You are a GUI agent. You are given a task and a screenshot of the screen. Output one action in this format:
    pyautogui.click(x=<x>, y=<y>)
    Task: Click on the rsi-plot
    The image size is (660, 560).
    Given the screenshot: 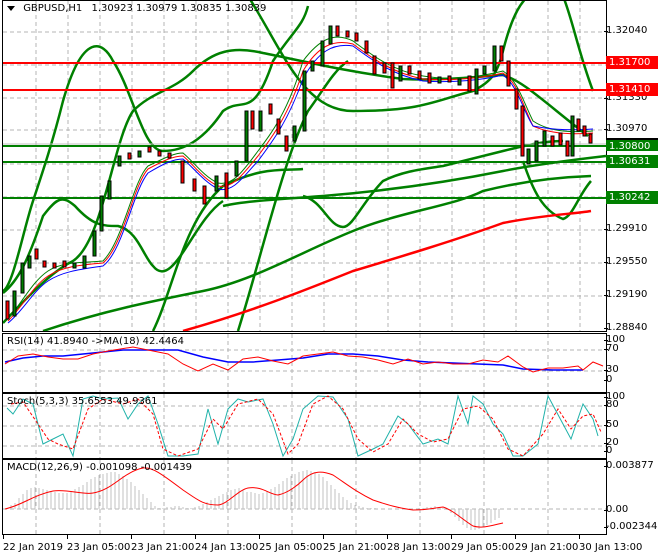 What is the action you would take?
    pyautogui.click(x=304, y=363)
    